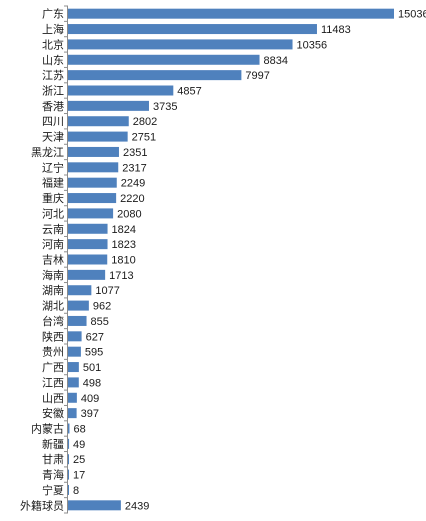  What do you see at coordinates (53, 382) in the screenshot?
I see `category-label: 江西` at bounding box center [53, 382].